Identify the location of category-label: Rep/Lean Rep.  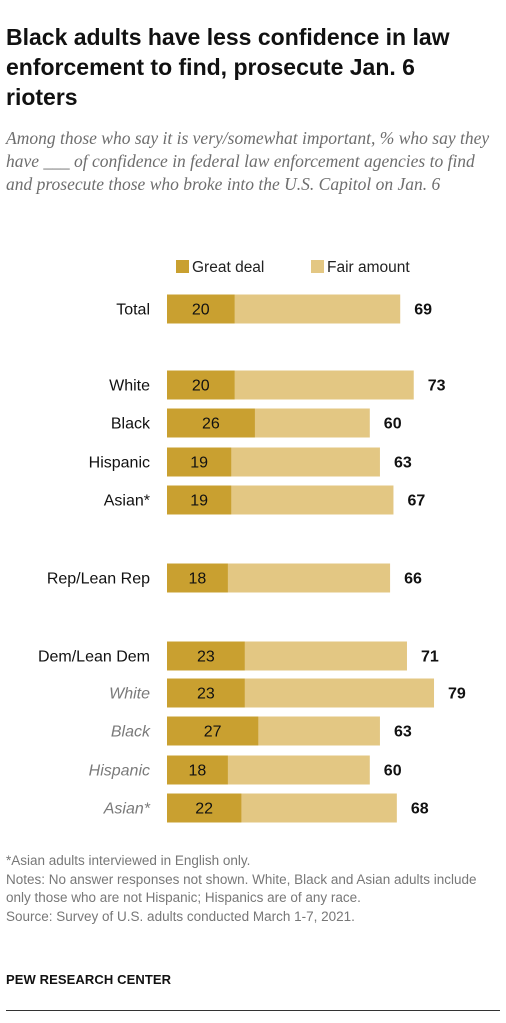
(98, 579).